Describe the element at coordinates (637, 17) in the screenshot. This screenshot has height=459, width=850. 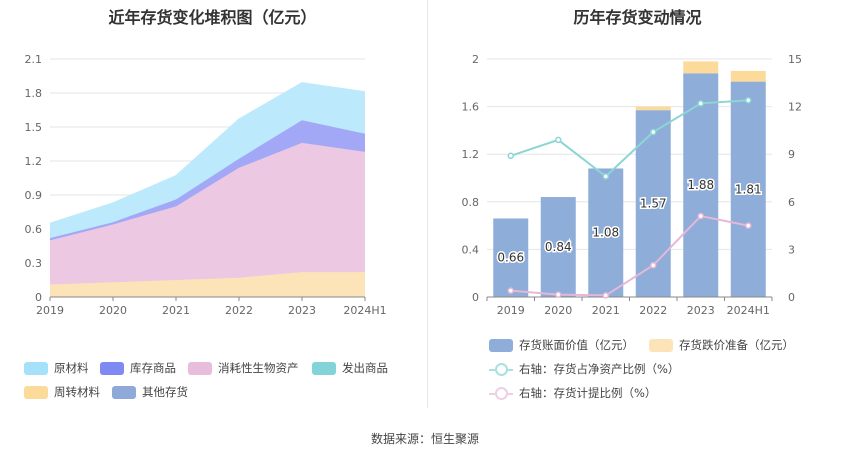
I see `right-chart-title: 历年存货变动情况` at that location.